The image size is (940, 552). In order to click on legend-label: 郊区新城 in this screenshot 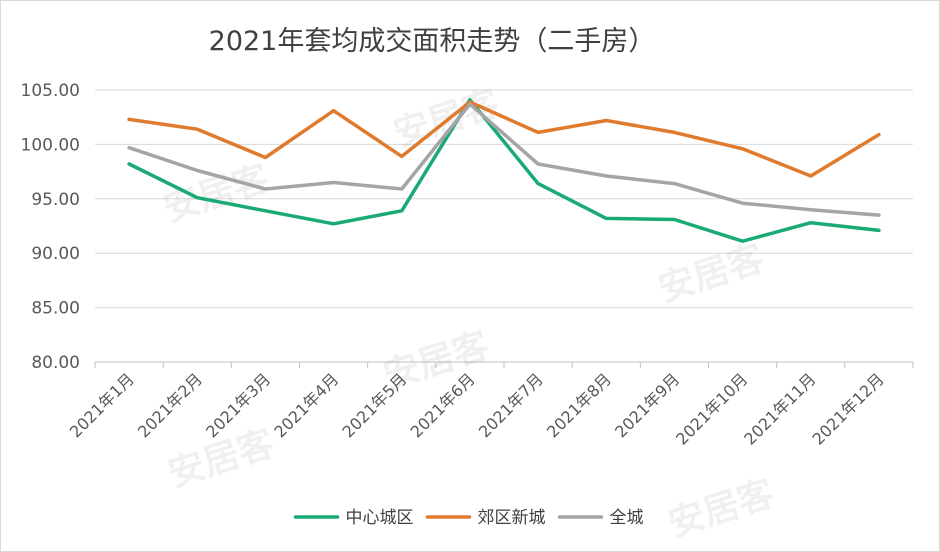, I will do `click(512, 518)`.